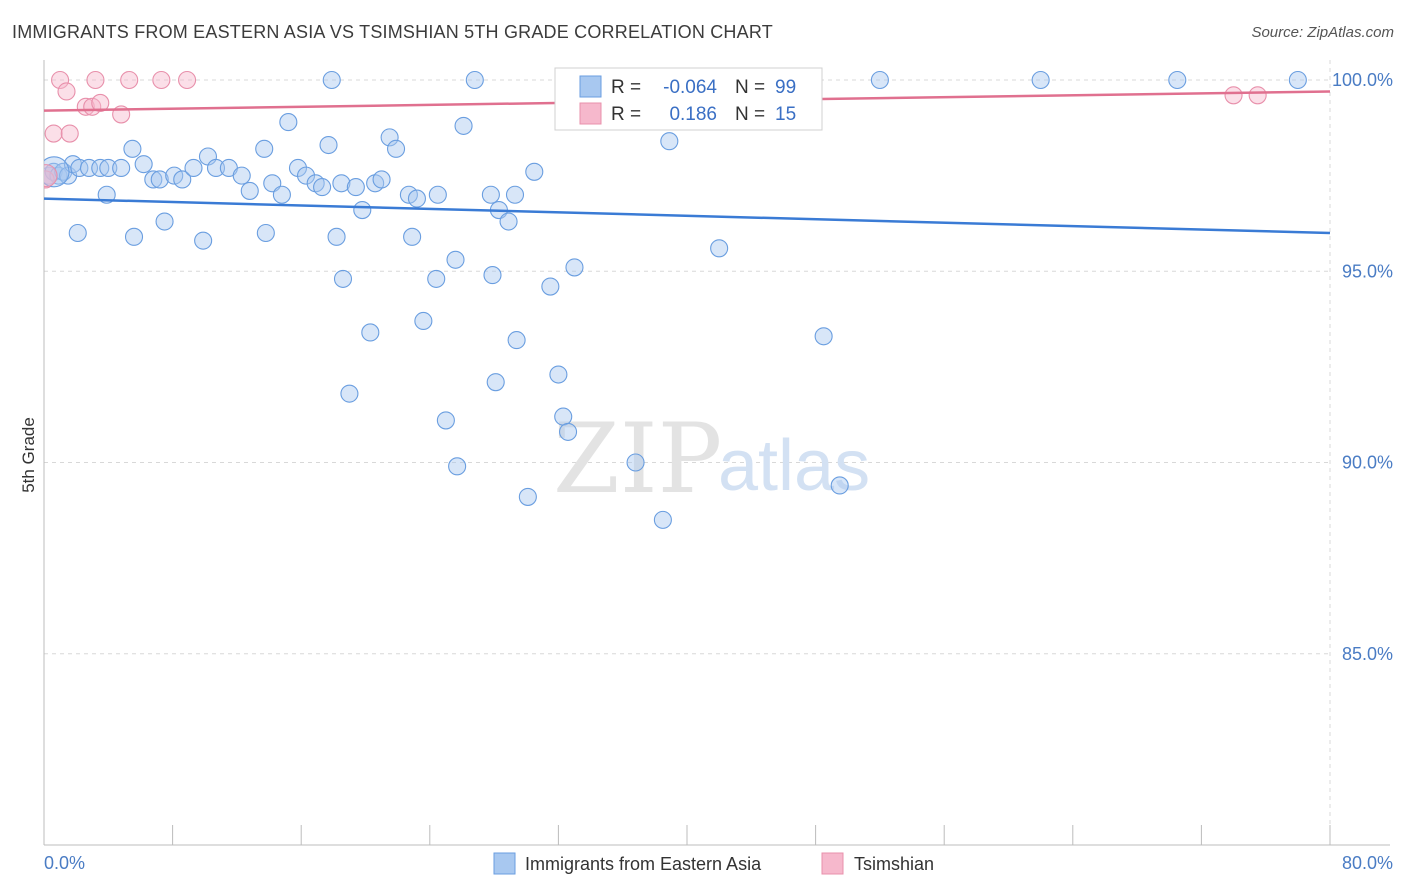 The height and width of the screenshot is (892, 1406). What do you see at coordinates (1367, 271) in the screenshot?
I see `y-tick-label-1: 95.0%` at bounding box center [1367, 271].